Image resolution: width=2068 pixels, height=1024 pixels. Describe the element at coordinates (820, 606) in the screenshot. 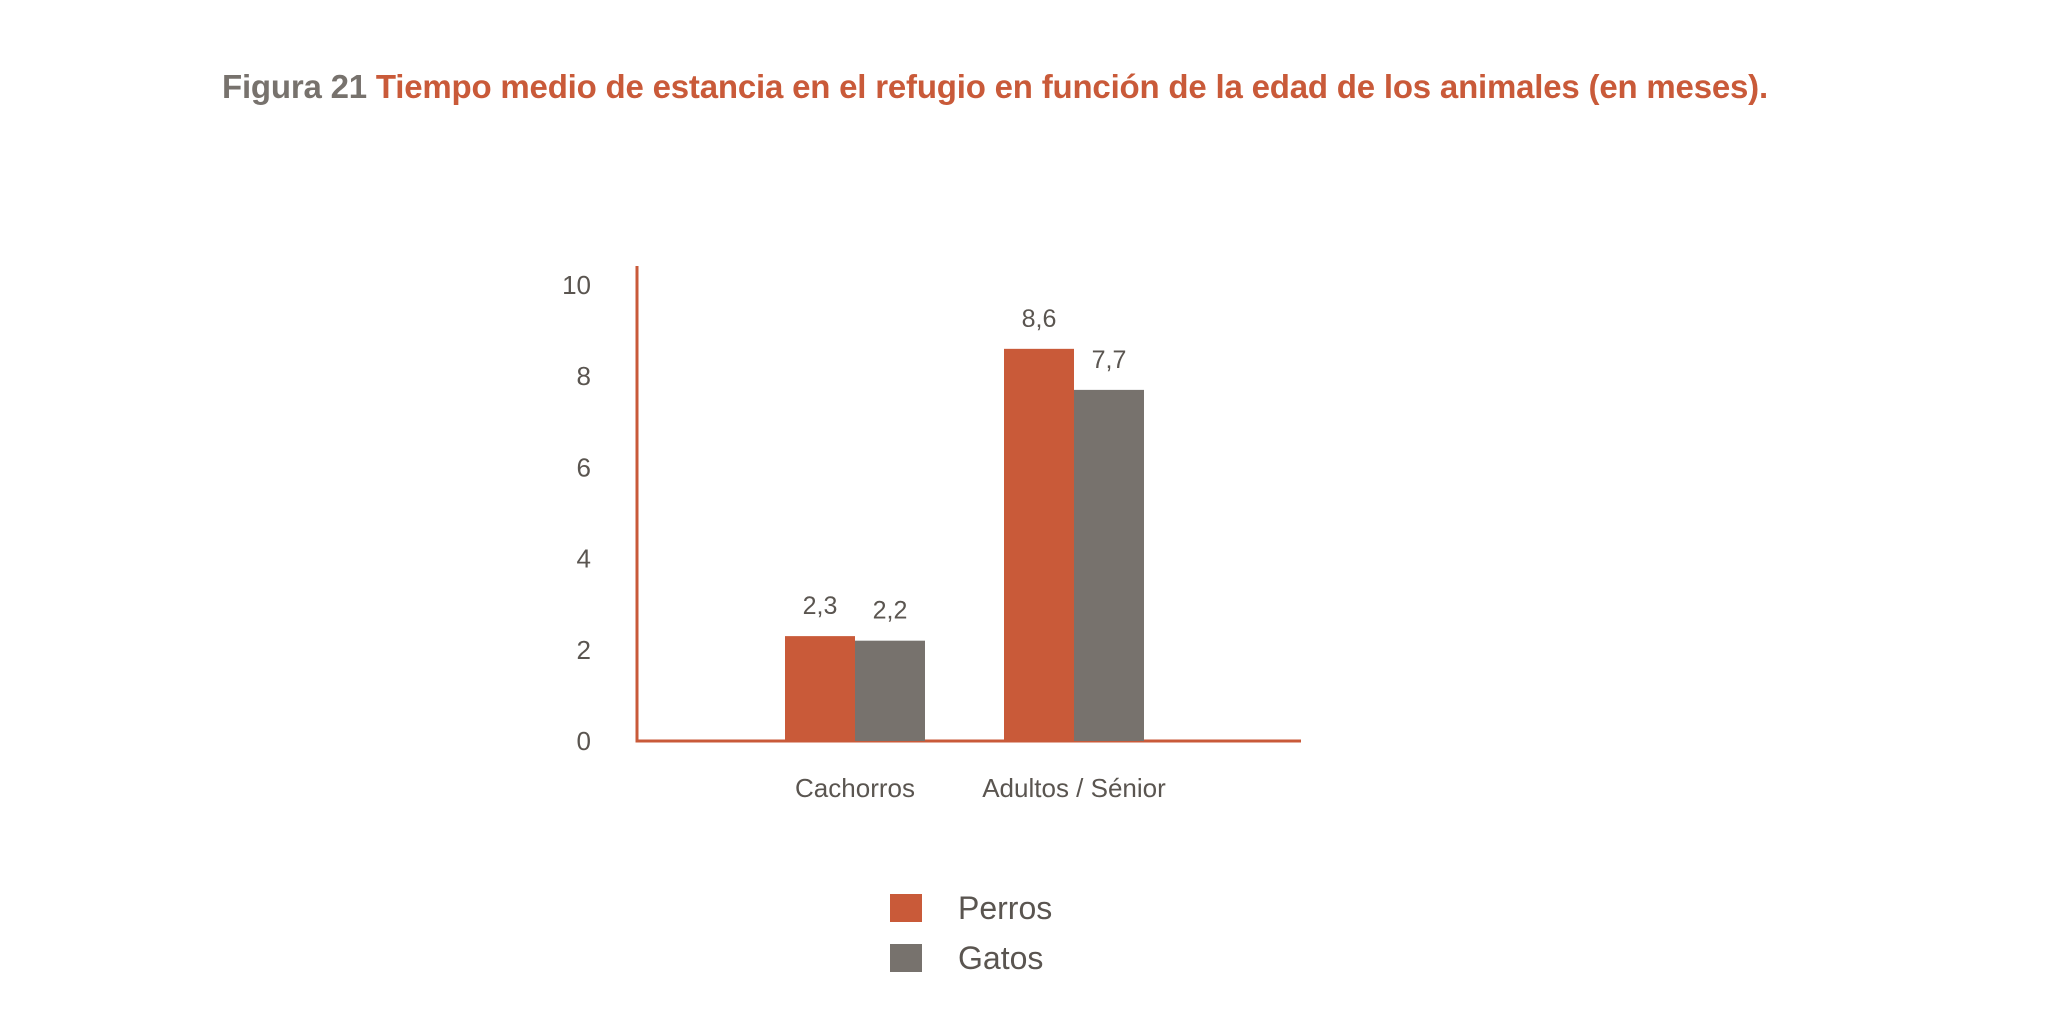

I see `data-label: 2,3` at that location.